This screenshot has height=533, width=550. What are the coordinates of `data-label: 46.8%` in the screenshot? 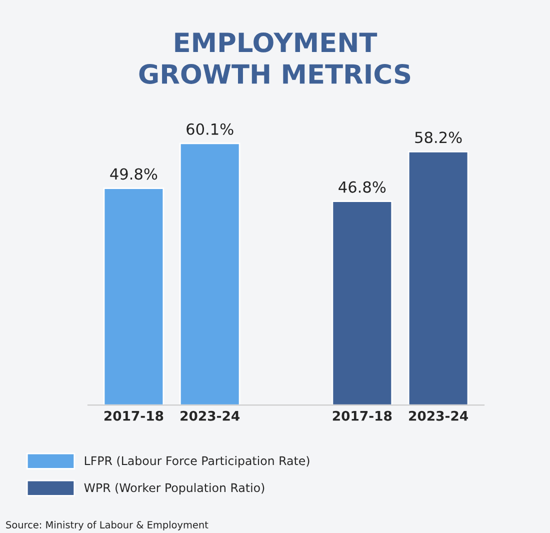 It's located at (362, 187).